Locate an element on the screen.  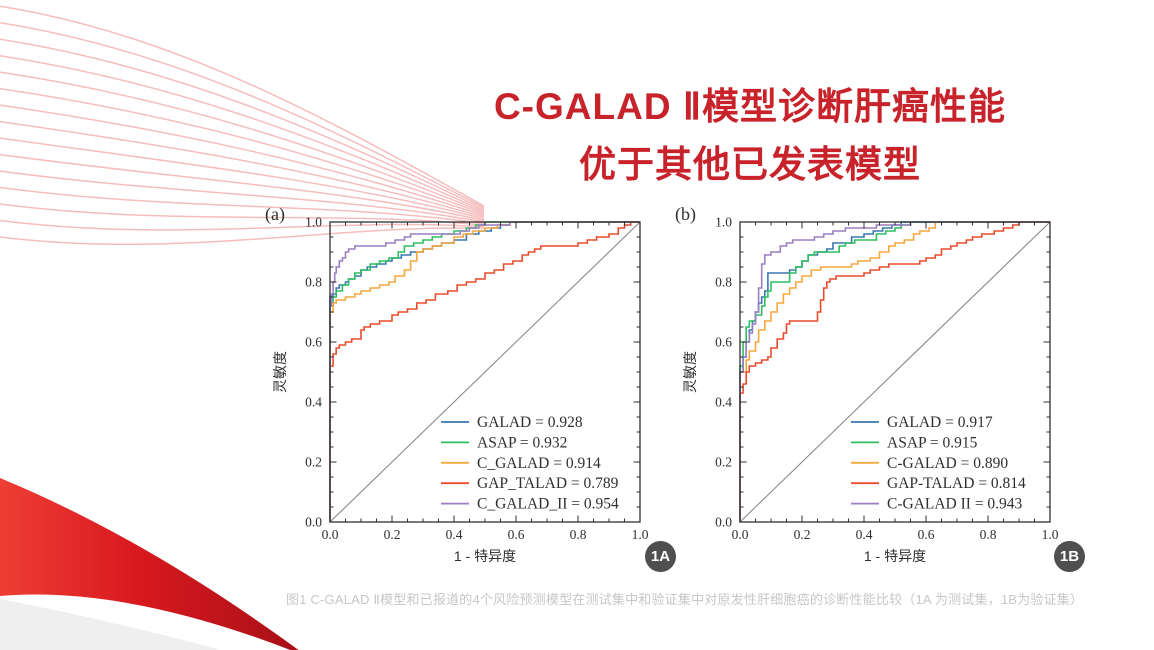
legend-label-GAP-TALAD: GAP-TALAD = 0.814 is located at coordinates (956, 483).